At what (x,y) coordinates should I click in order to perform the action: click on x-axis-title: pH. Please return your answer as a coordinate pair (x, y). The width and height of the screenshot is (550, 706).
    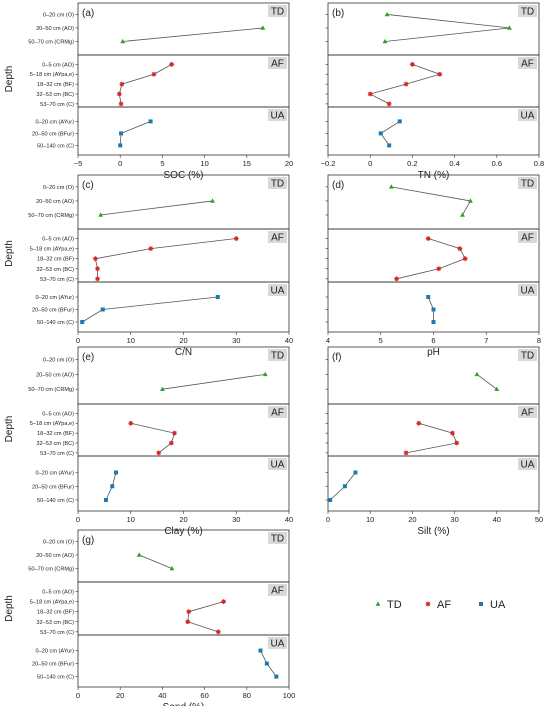
    Looking at the image, I should click on (433, 352).